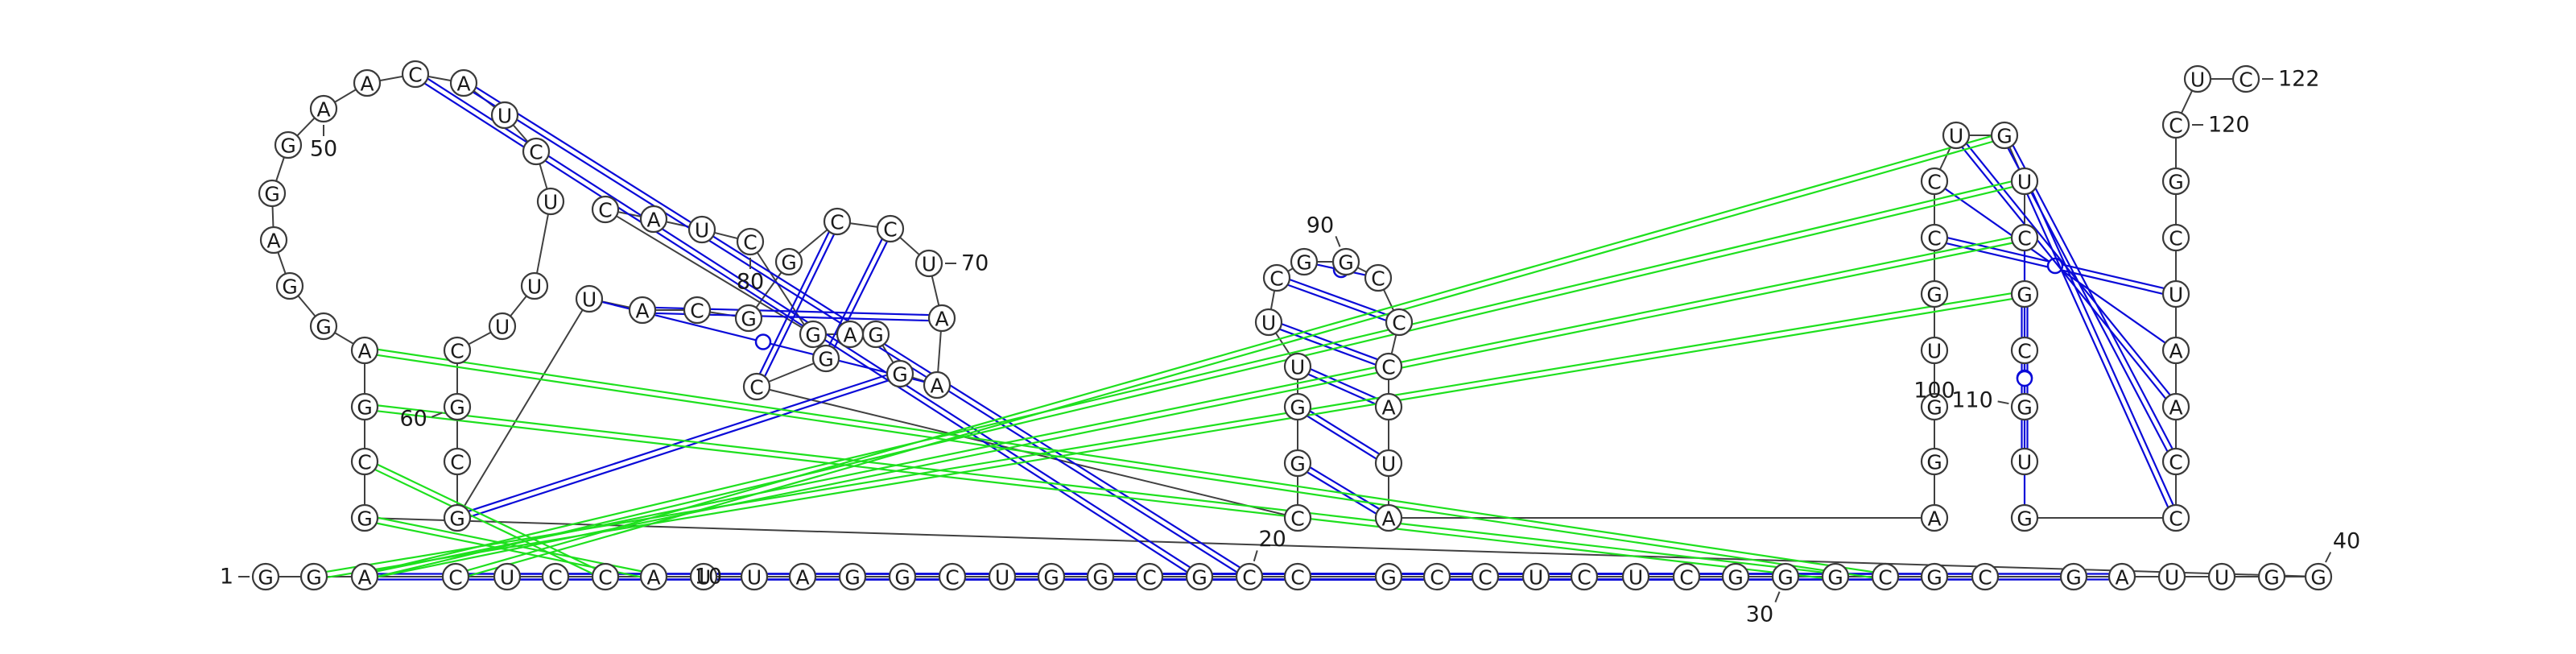 This screenshot has height=654, width=2576. I want to click on wobble-pair-dot, so click(763, 341).